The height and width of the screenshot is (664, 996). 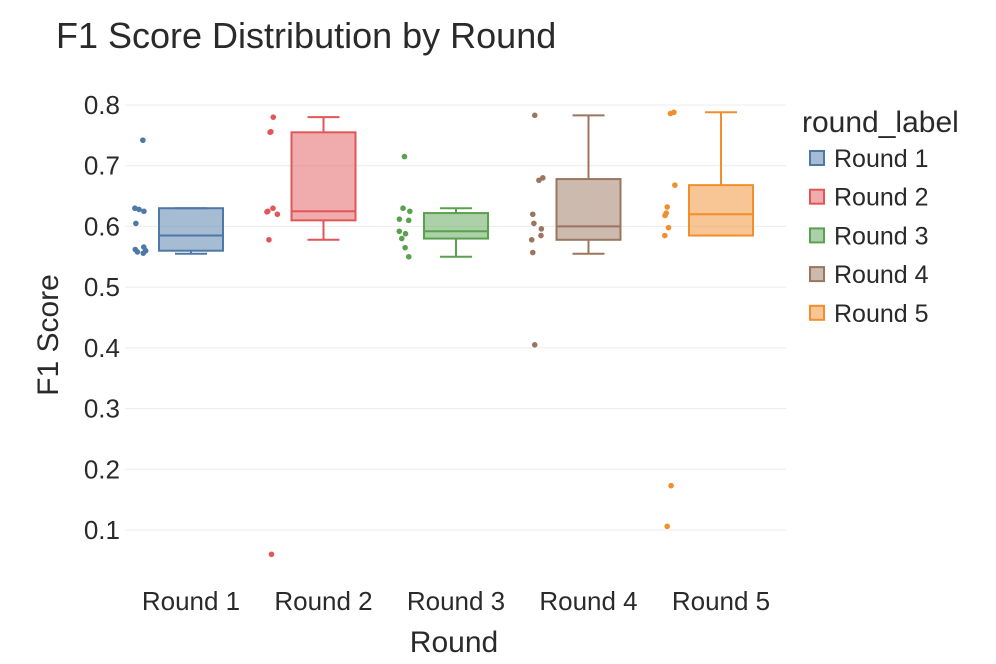 I want to click on x-axis-ticks: Round 1 Round 2 Round 3 Round 4 Round 5, so click(x=456, y=601).